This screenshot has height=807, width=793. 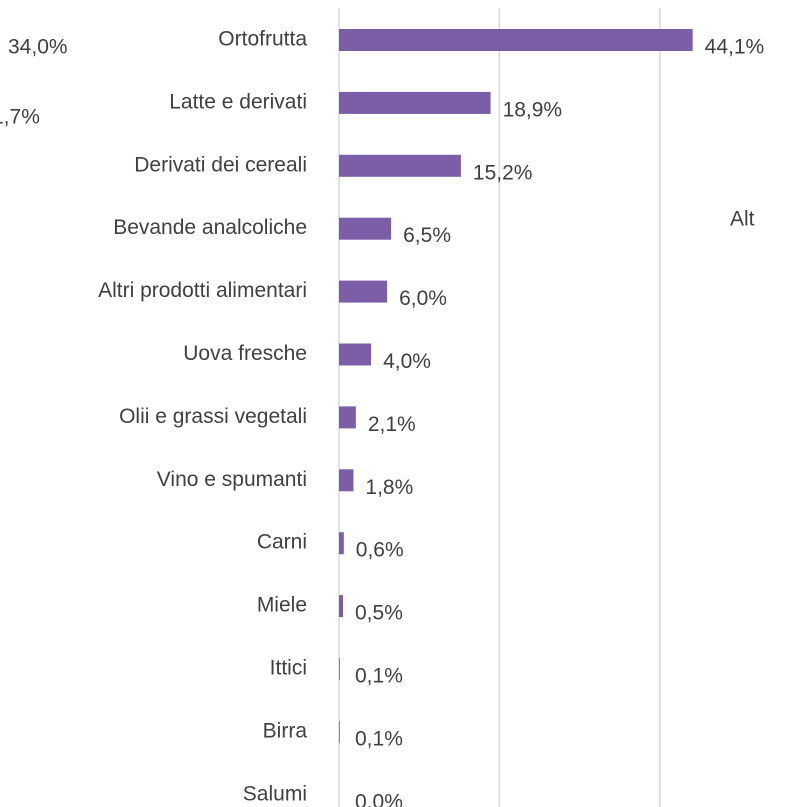 What do you see at coordinates (742, 219) in the screenshot?
I see `annotation: Alt` at bounding box center [742, 219].